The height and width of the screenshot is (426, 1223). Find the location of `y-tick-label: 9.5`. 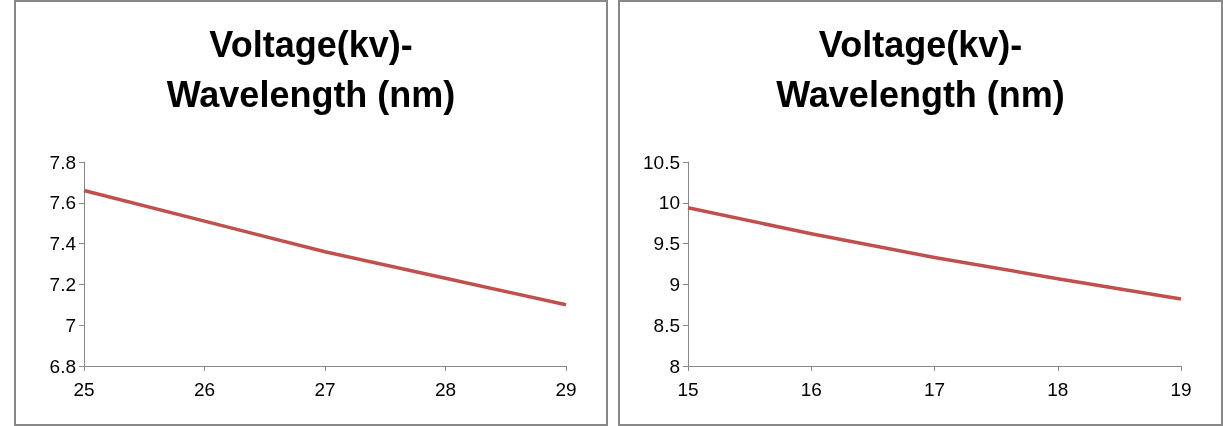

y-tick-label: 9.5 is located at coordinates (666, 244).